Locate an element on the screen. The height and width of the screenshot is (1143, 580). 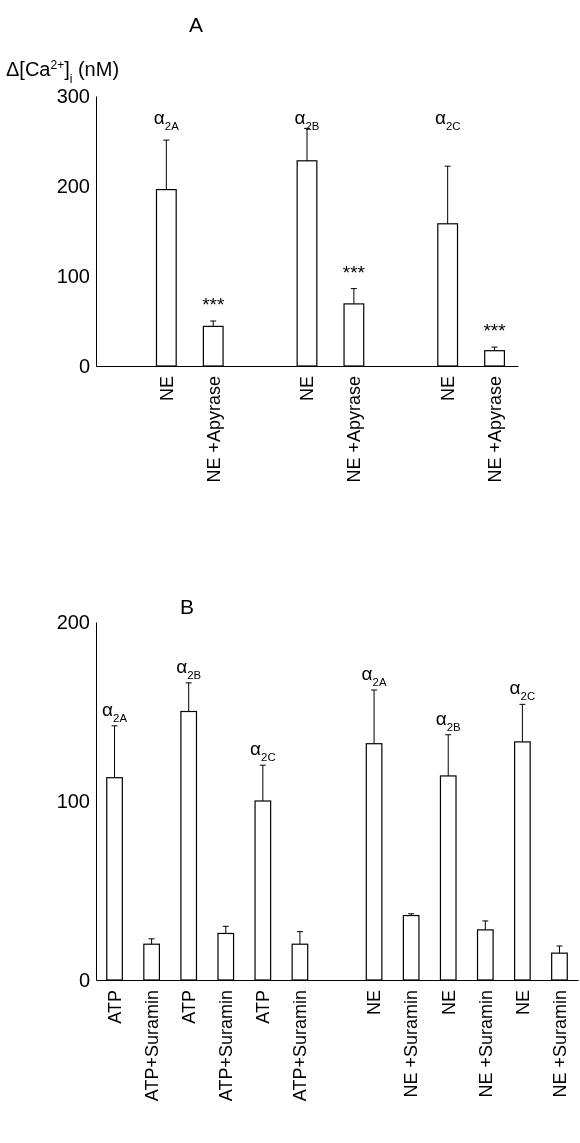
y-tick-label: 300 is located at coordinates (73, 95).